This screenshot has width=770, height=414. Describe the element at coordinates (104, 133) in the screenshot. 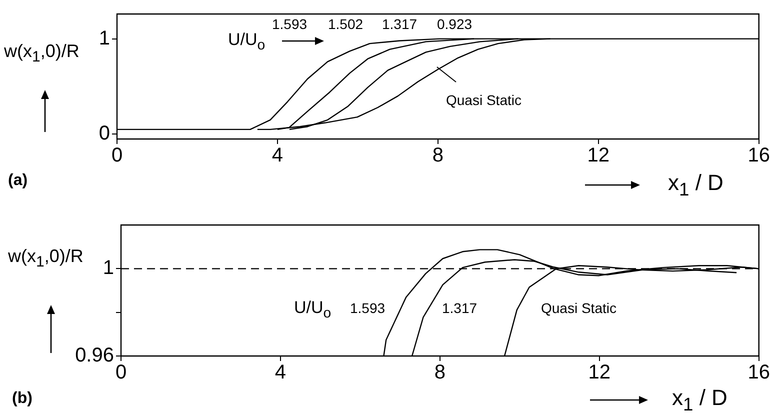

I see `y-tick-label: 0` at that location.